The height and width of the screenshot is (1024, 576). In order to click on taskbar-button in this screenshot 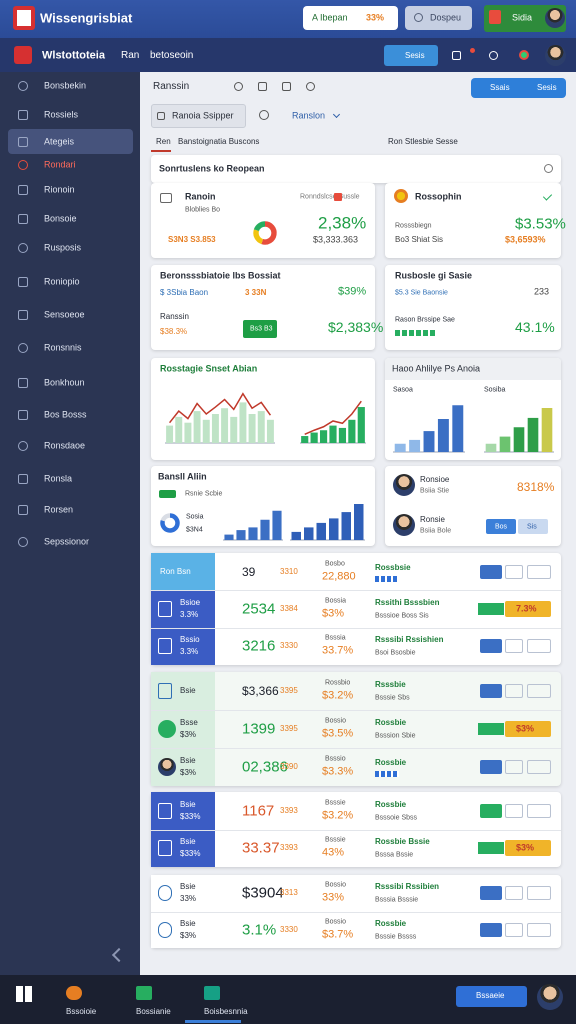, I will do `click(491, 996)`.